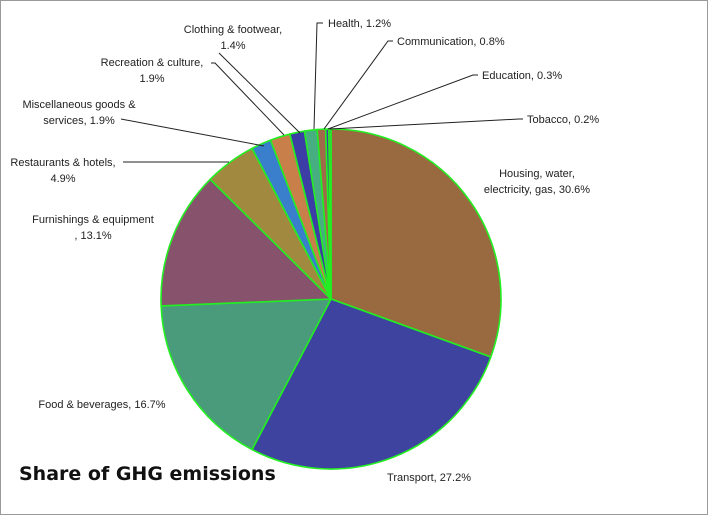 This screenshot has width=708, height=515. Describe the element at coordinates (93, 236) in the screenshot. I see `slice-label-line: , 13.1%` at that location.